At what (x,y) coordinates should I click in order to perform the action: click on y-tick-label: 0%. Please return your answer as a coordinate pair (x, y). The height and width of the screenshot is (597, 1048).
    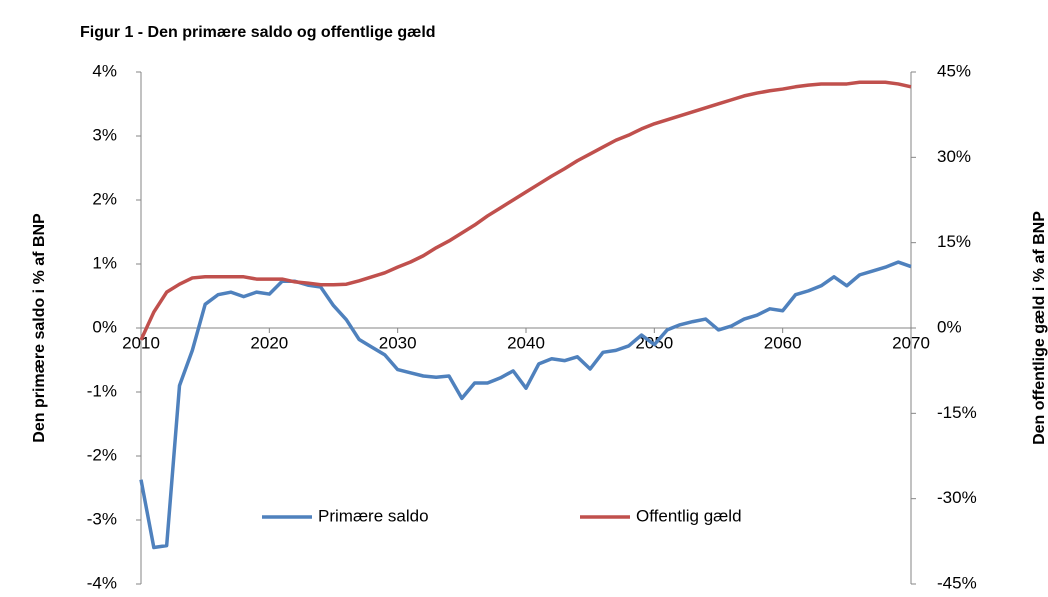
    Looking at the image, I should click on (104, 326).